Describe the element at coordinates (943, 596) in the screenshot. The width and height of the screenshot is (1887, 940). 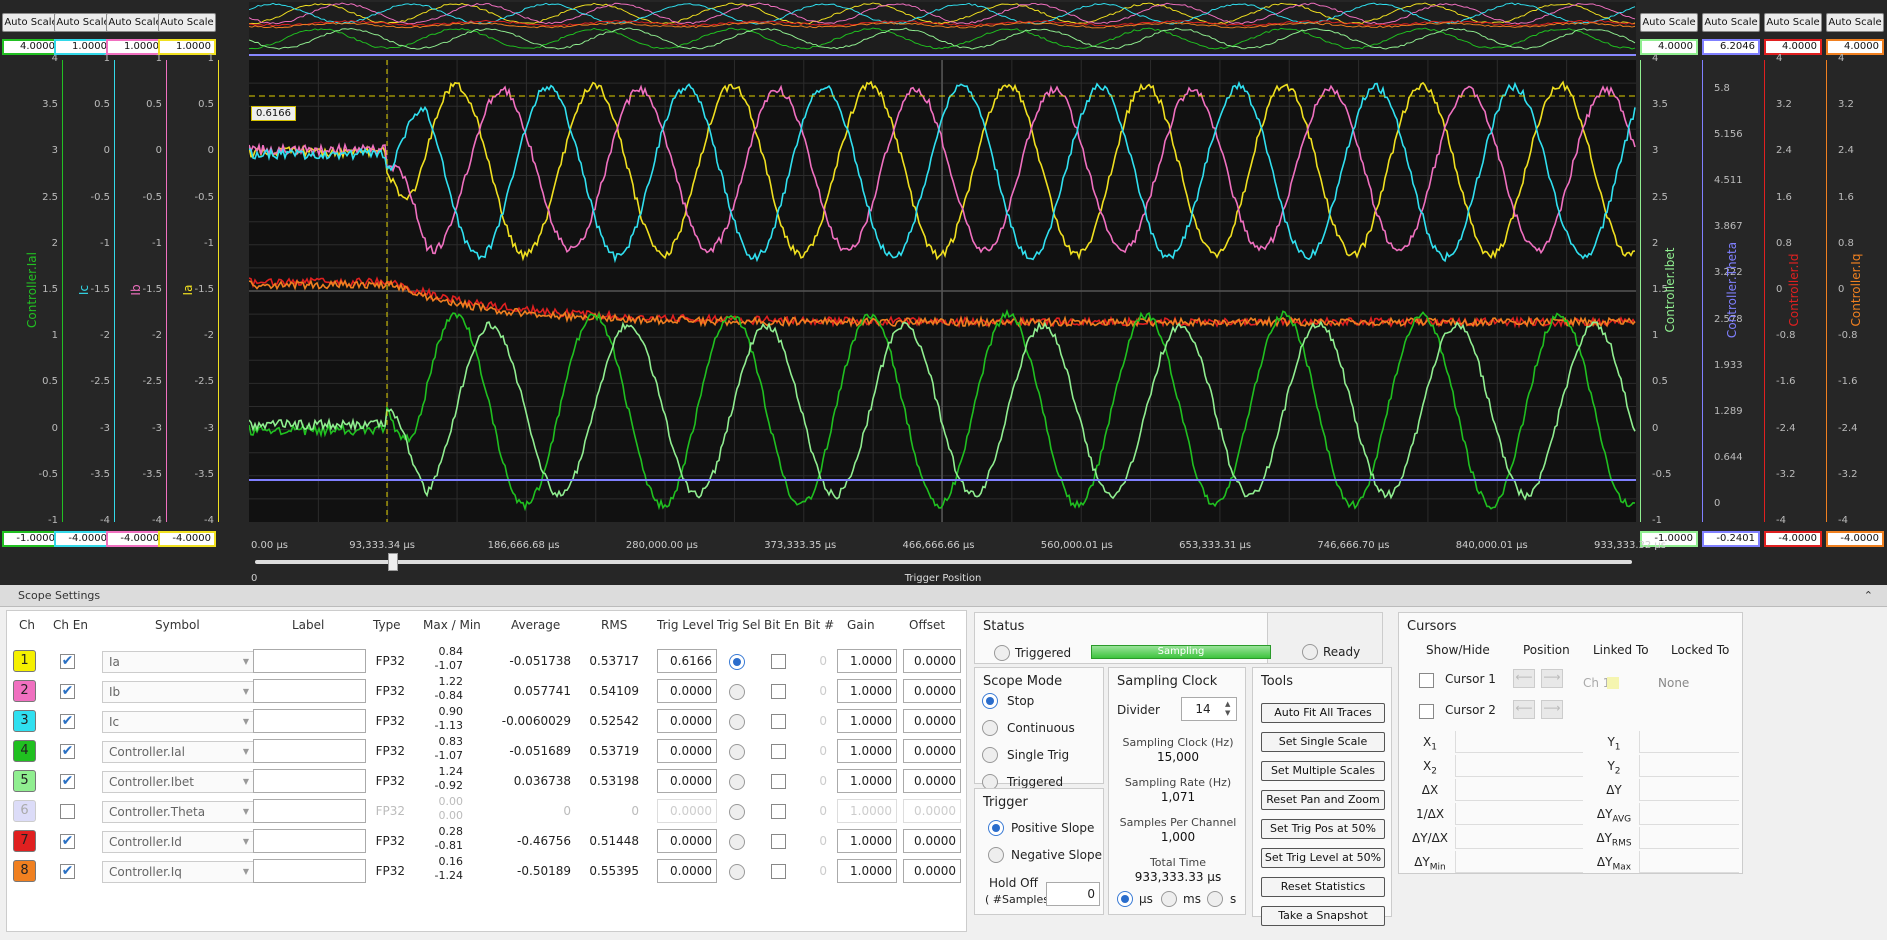
I see `scope-settings-bar: Scope Settings ⌃` at that location.